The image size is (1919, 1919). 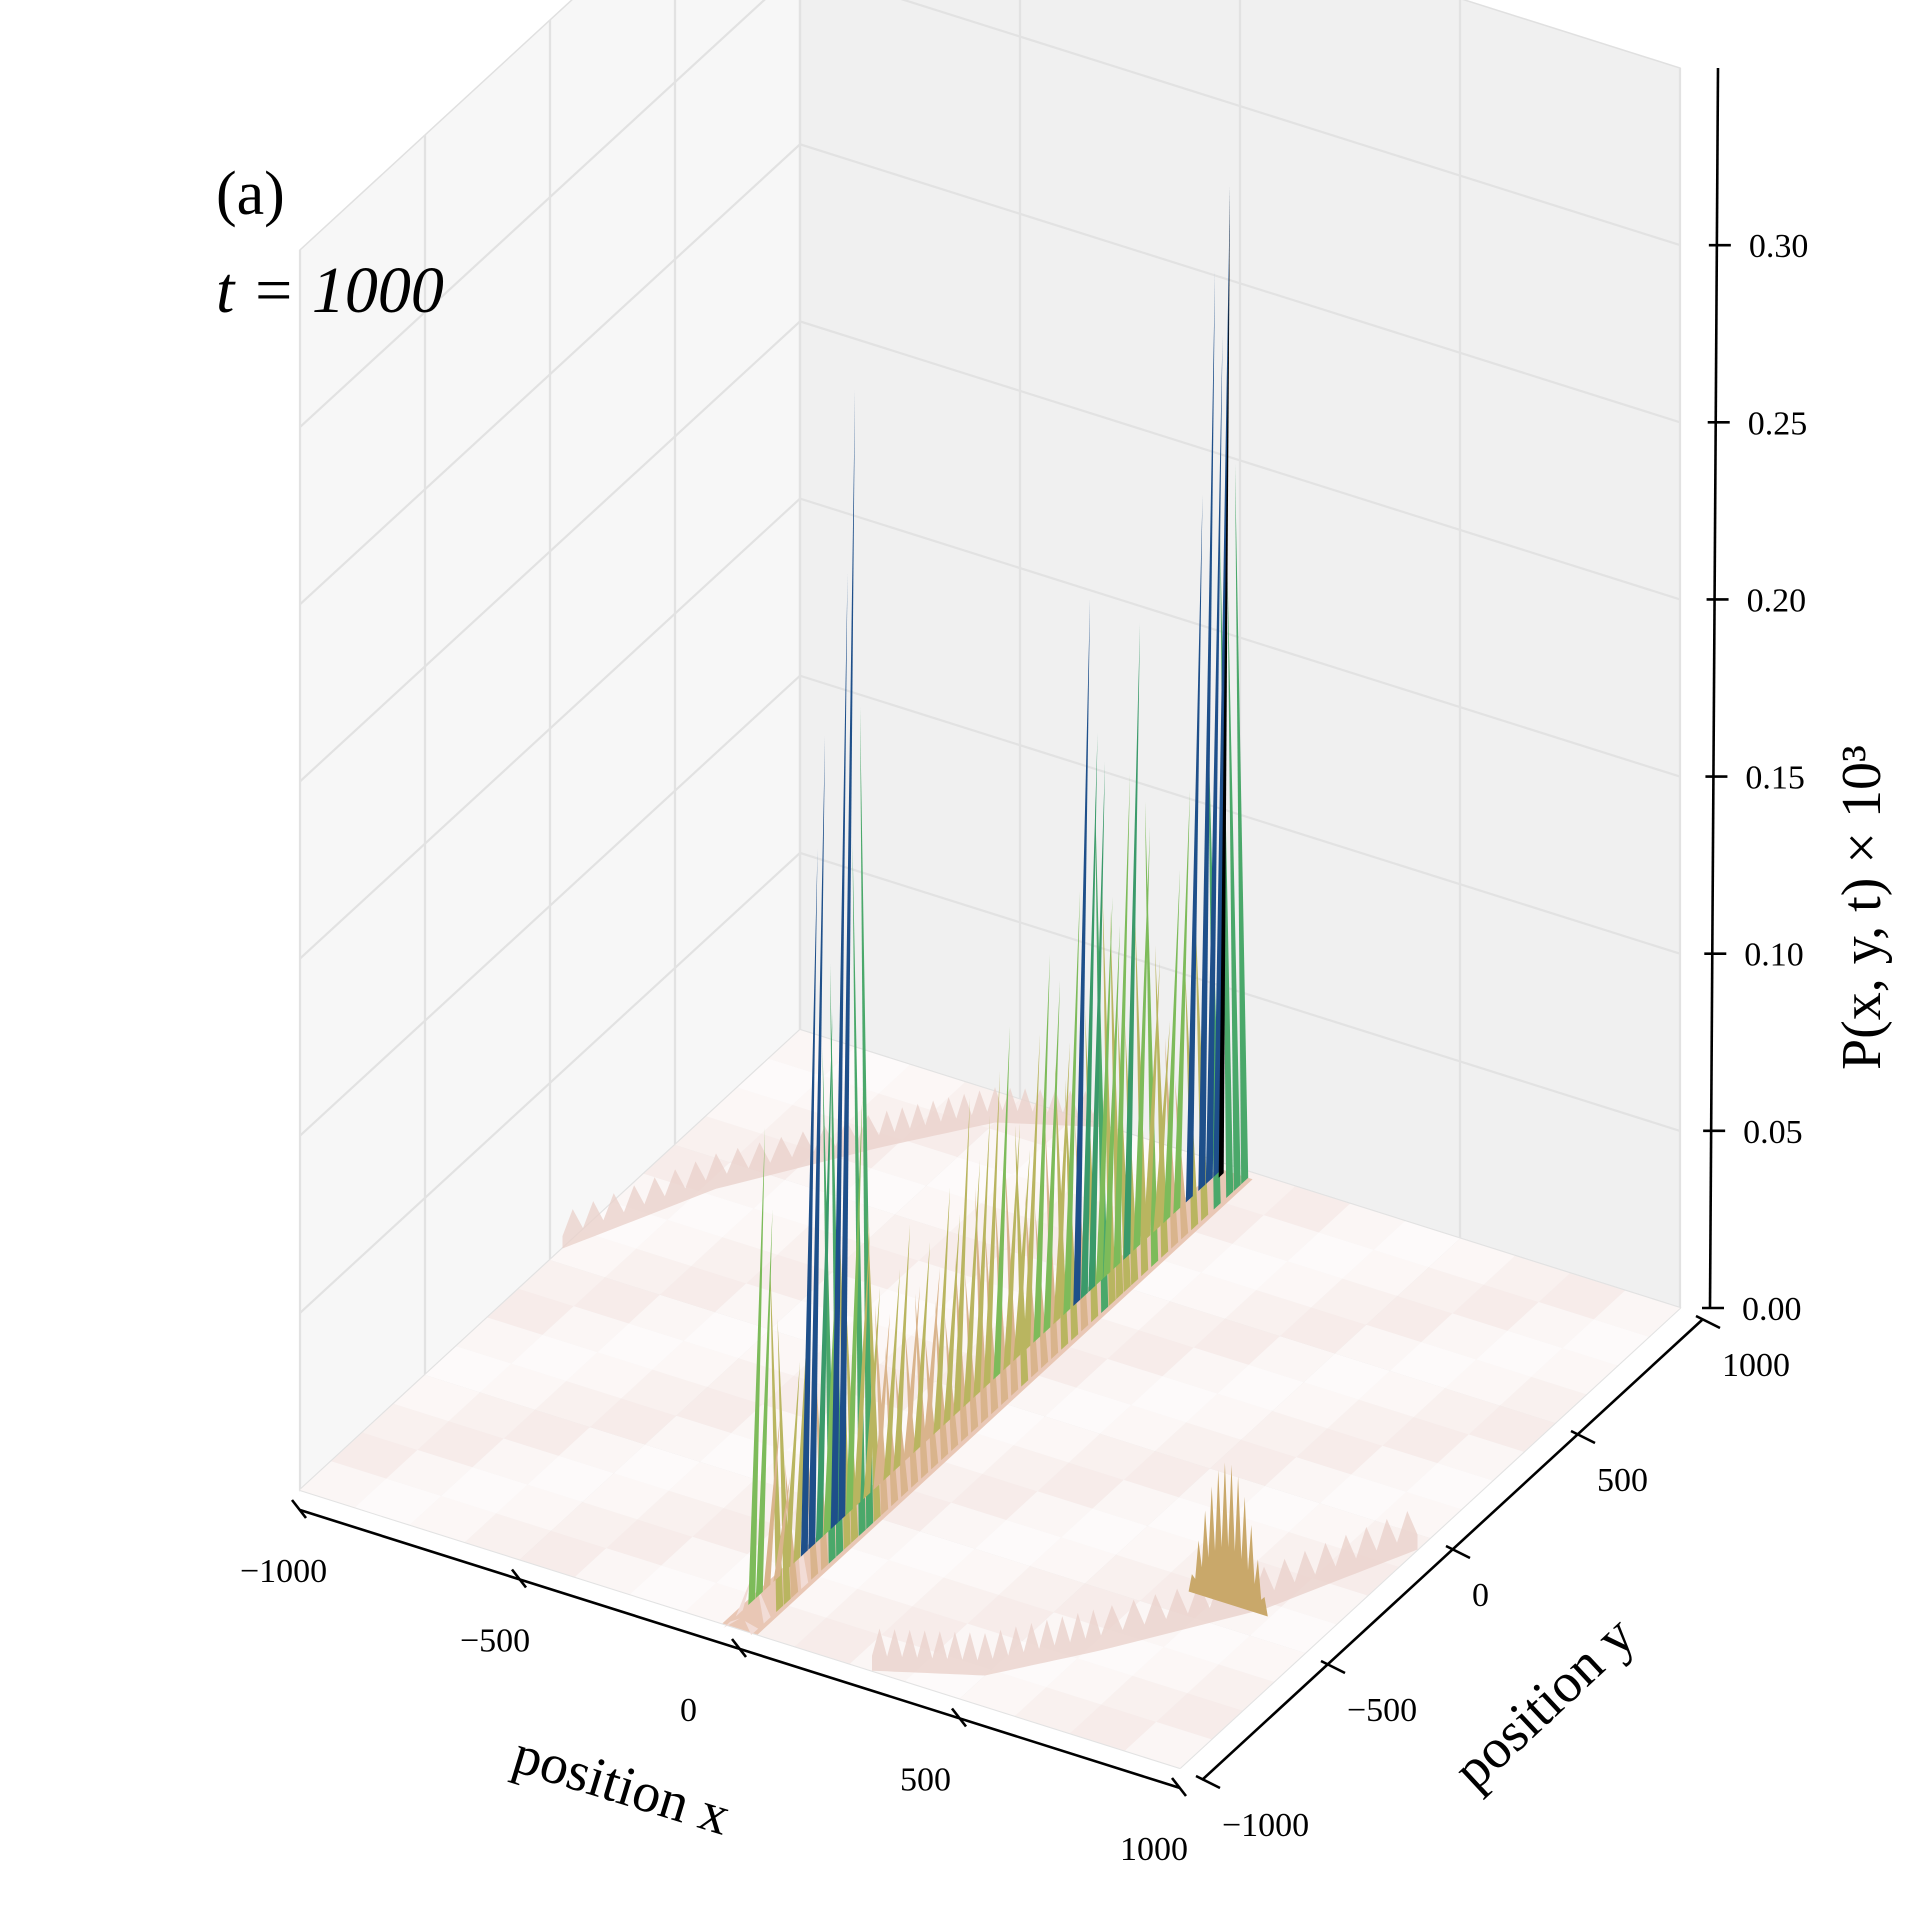 I want to click on z-axis-line, so click(x=1714, y=688).